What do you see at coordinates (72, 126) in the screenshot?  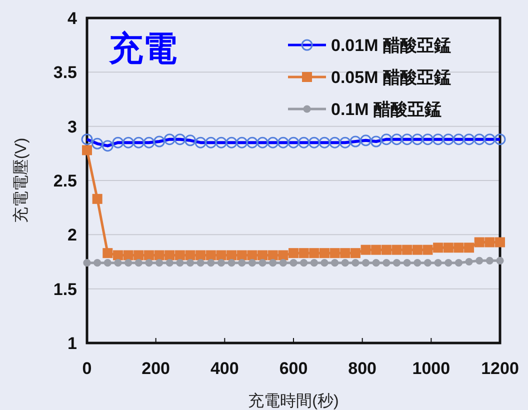 I see `y-tick-label: 3` at bounding box center [72, 126].